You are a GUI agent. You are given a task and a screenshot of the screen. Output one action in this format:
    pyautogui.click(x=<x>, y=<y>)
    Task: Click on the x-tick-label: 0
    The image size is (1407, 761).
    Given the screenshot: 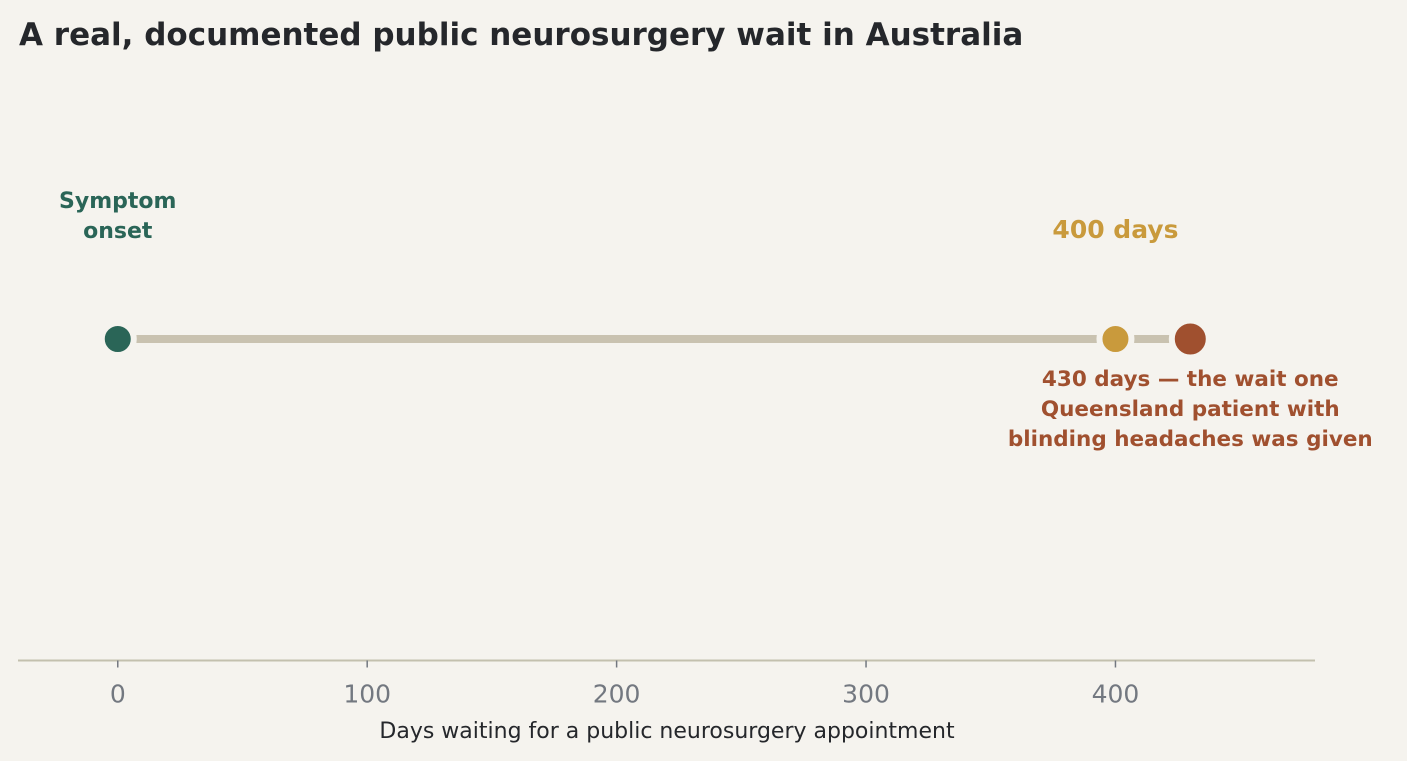 What is the action you would take?
    pyautogui.click(x=118, y=694)
    